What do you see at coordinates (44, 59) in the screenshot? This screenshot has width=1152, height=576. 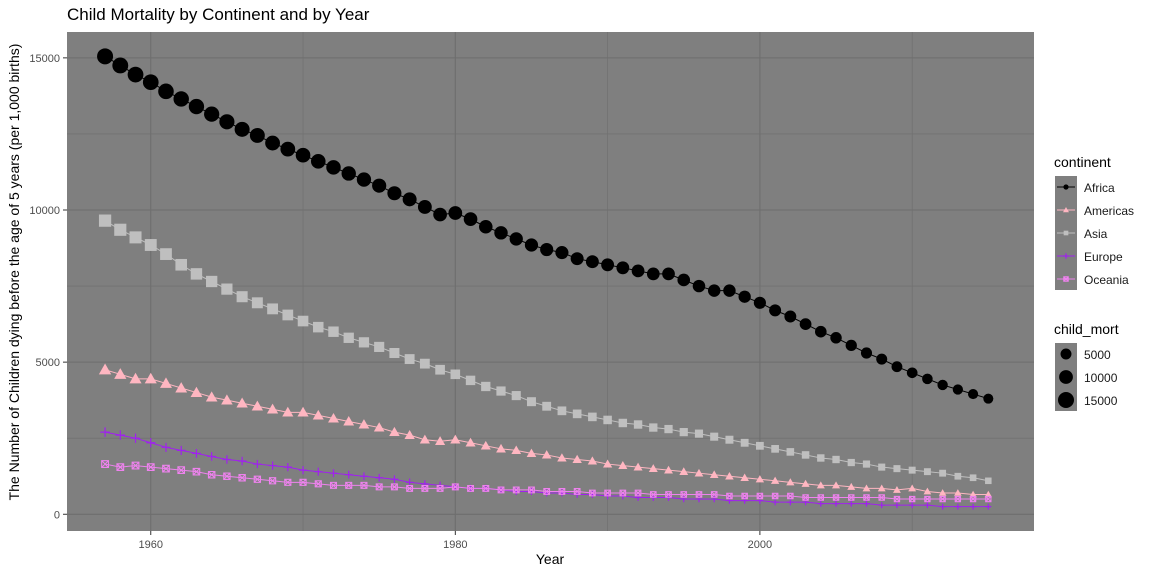 I see `y-tick-label: 15000` at bounding box center [44, 59].